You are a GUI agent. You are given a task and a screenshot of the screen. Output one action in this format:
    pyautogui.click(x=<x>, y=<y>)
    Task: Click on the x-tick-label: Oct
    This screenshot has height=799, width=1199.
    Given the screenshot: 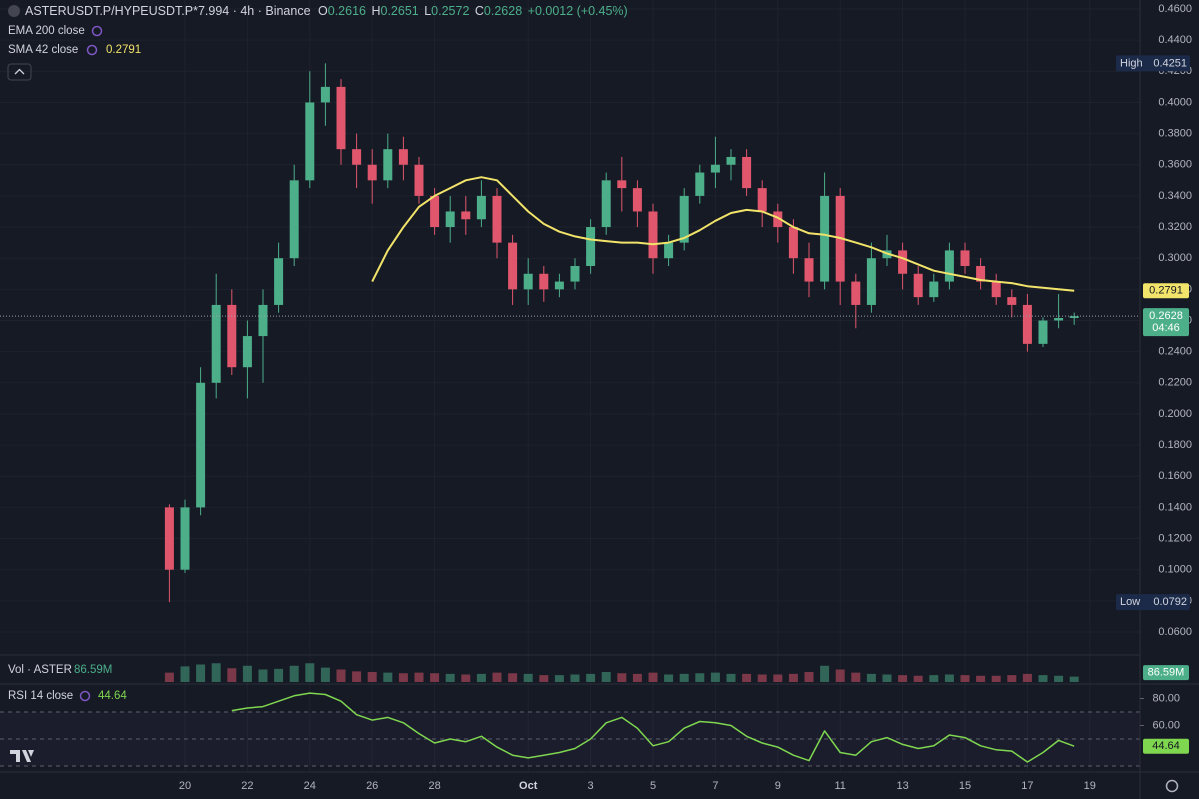 What is the action you would take?
    pyautogui.click(x=528, y=786)
    